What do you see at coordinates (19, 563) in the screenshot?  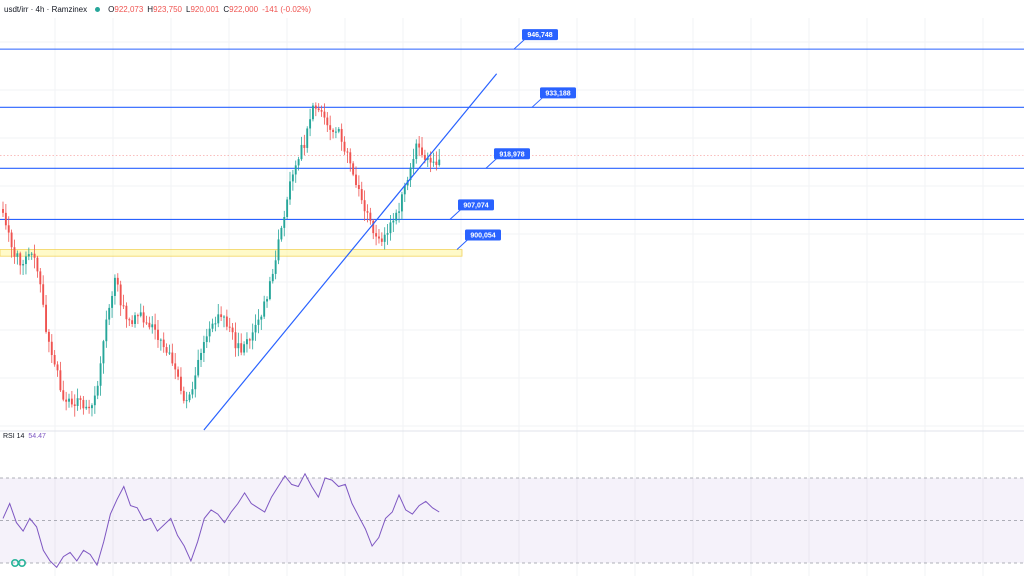 I see `tradingview-logo-icon` at bounding box center [19, 563].